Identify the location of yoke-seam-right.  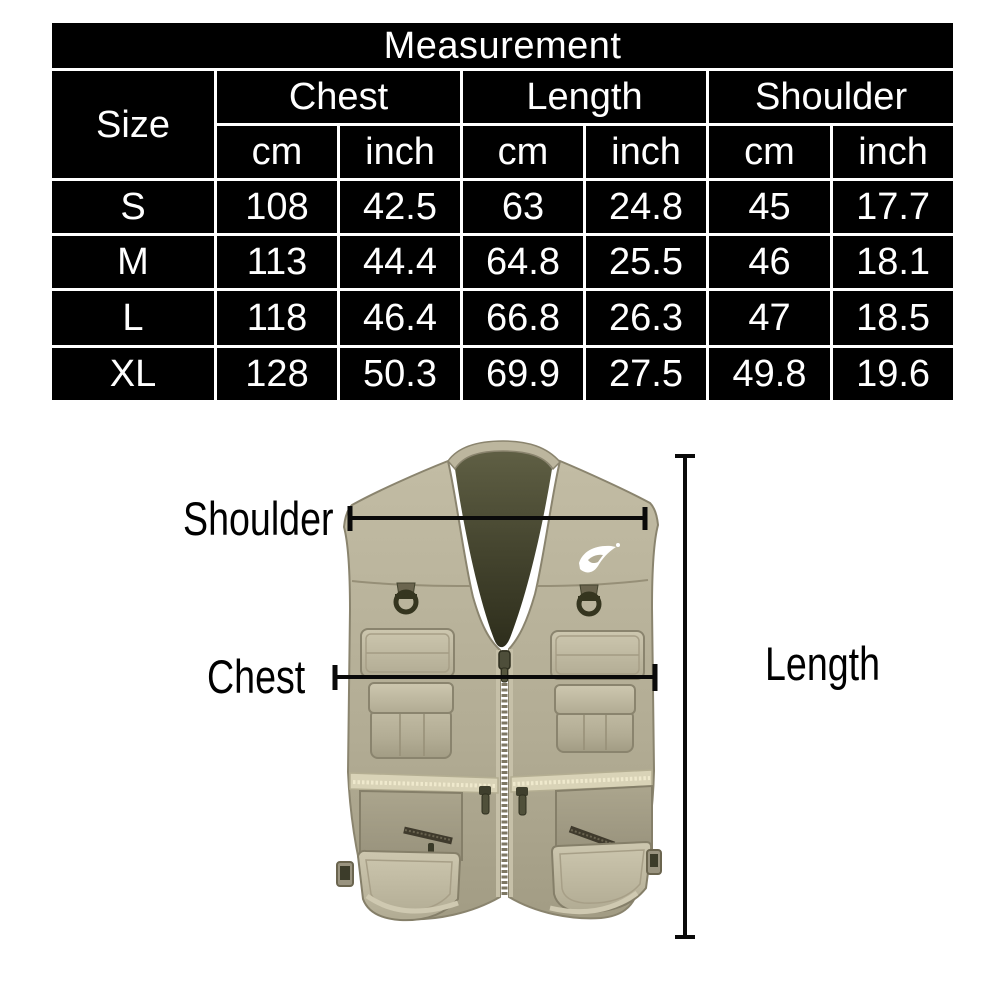
(592, 583).